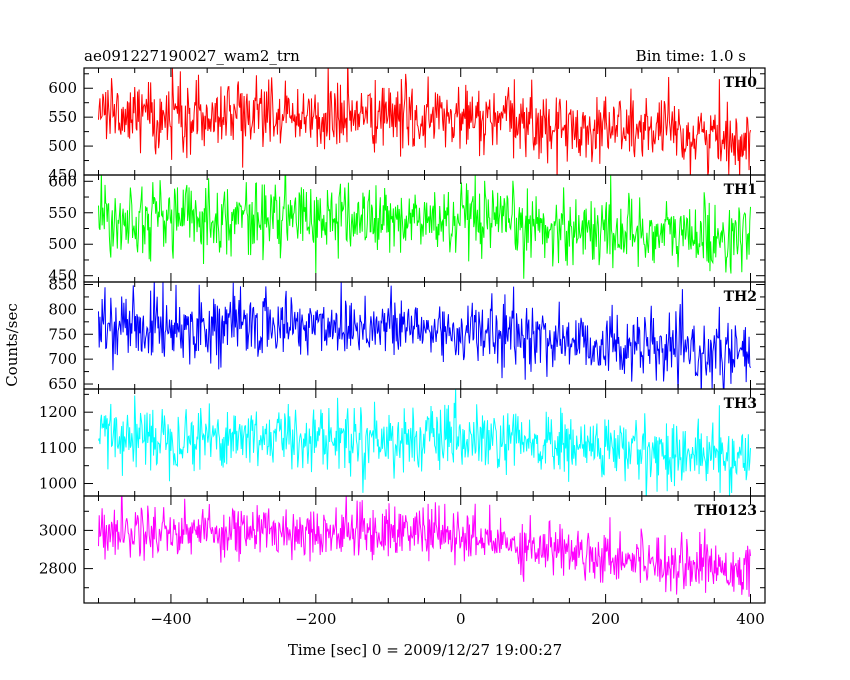 The width and height of the screenshot is (850, 680). Describe the element at coordinates (58, 484) in the screenshot. I see `y-tick-label: 1000` at that location.